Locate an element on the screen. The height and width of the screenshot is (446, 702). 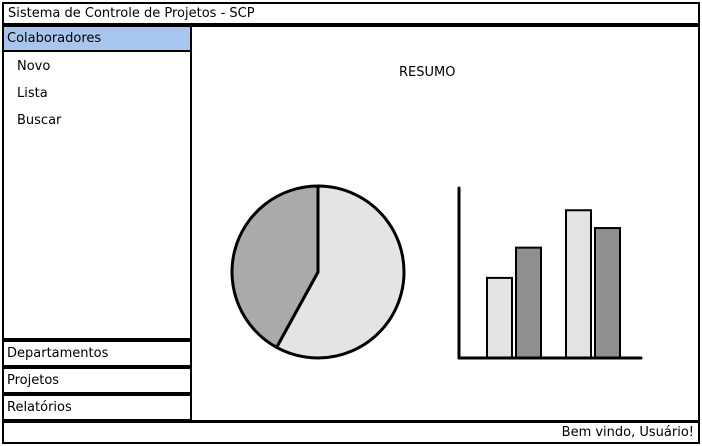
sidebar-subitem-novo: Novo is located at coordinates (34, 66).